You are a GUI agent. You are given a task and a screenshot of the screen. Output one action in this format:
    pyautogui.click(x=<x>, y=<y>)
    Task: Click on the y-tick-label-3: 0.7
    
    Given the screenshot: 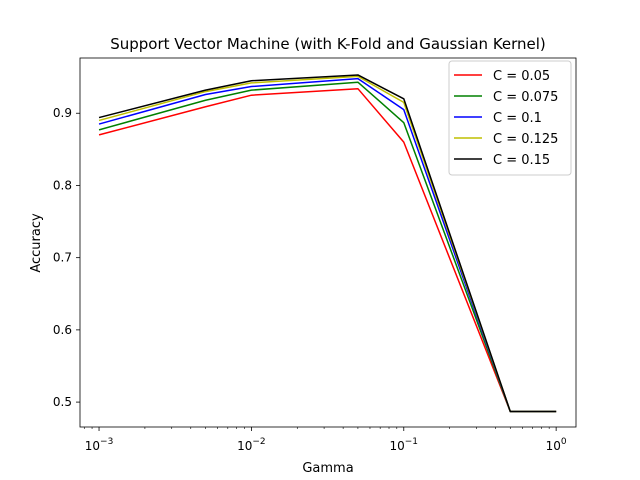 What is the action you would take?
    pyautogui.click(x=62, y=258)
    